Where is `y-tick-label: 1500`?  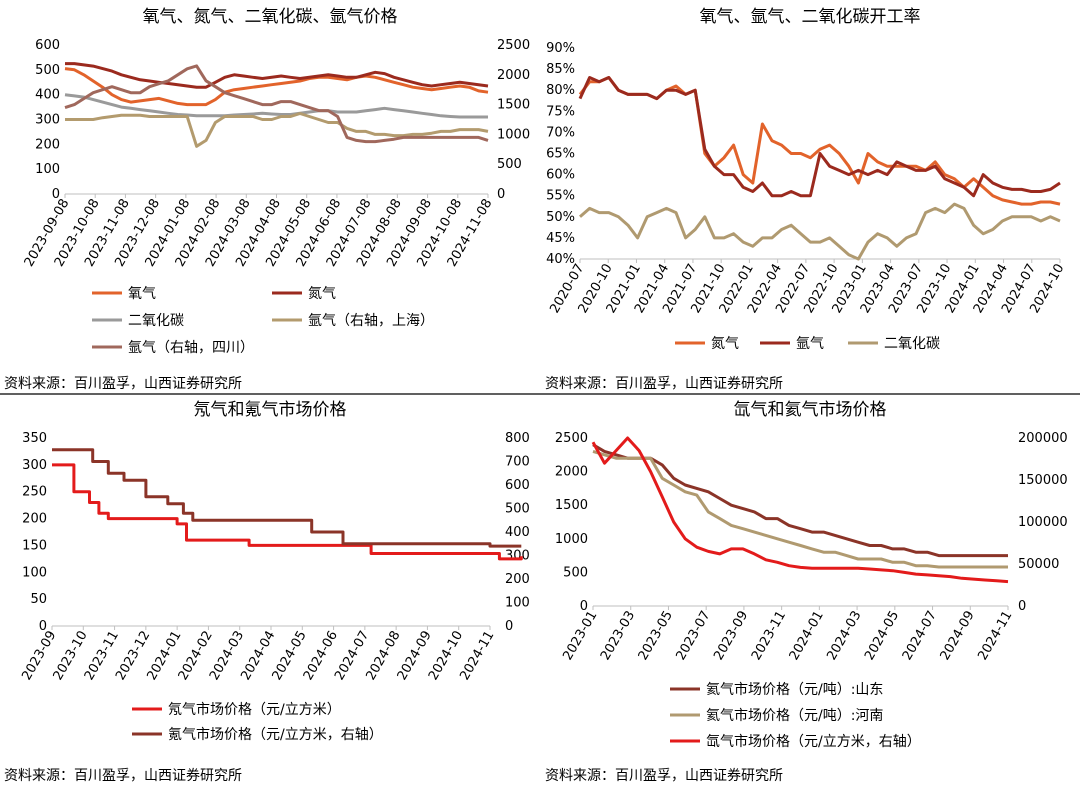
y-tick-label: 1500 is located at coordinates (571, 505).